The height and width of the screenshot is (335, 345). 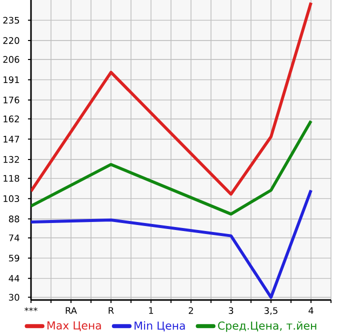 What do you see at coordinates (271, 311) in the screenshot?
I see `x-tick-label: 3,5` at bounding box center [271, 311].